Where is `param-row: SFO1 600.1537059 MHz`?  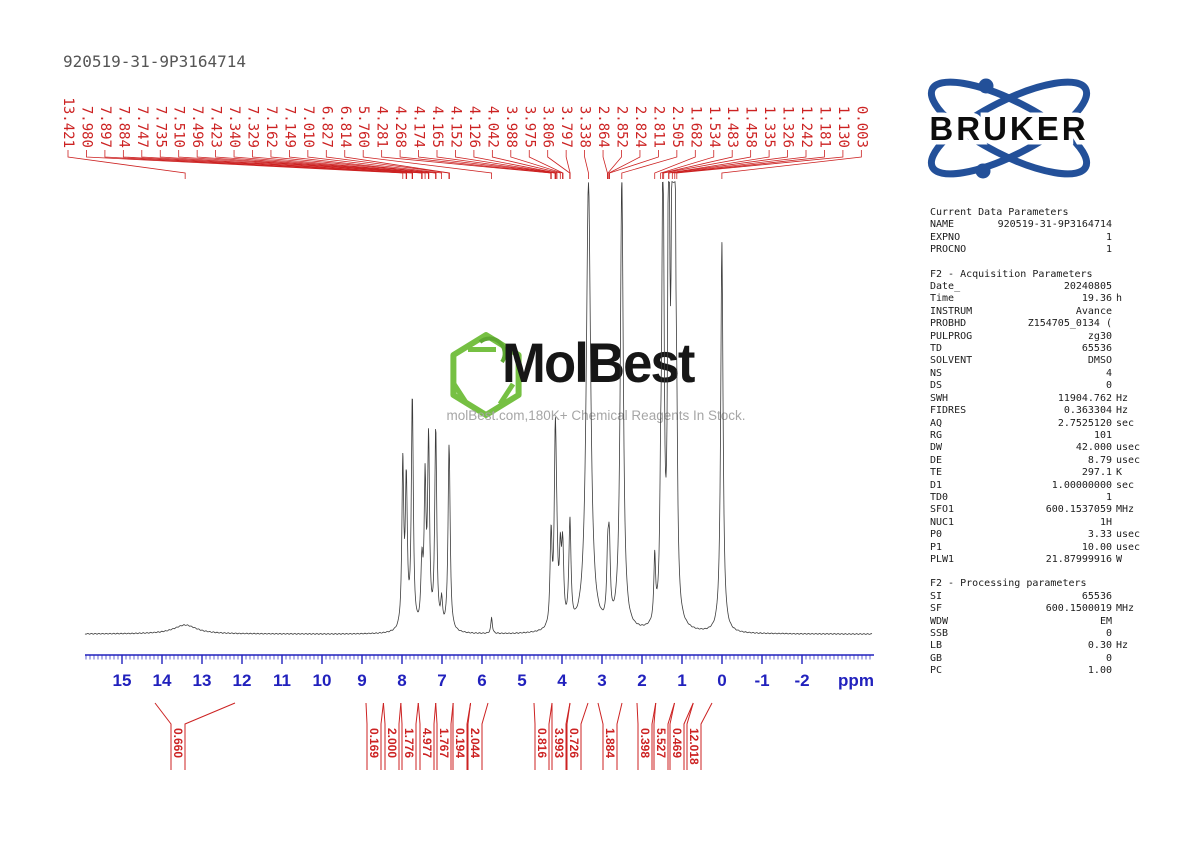
param-row: SFO1 600.1537059 MHz is located at coordinates (1039, 510).